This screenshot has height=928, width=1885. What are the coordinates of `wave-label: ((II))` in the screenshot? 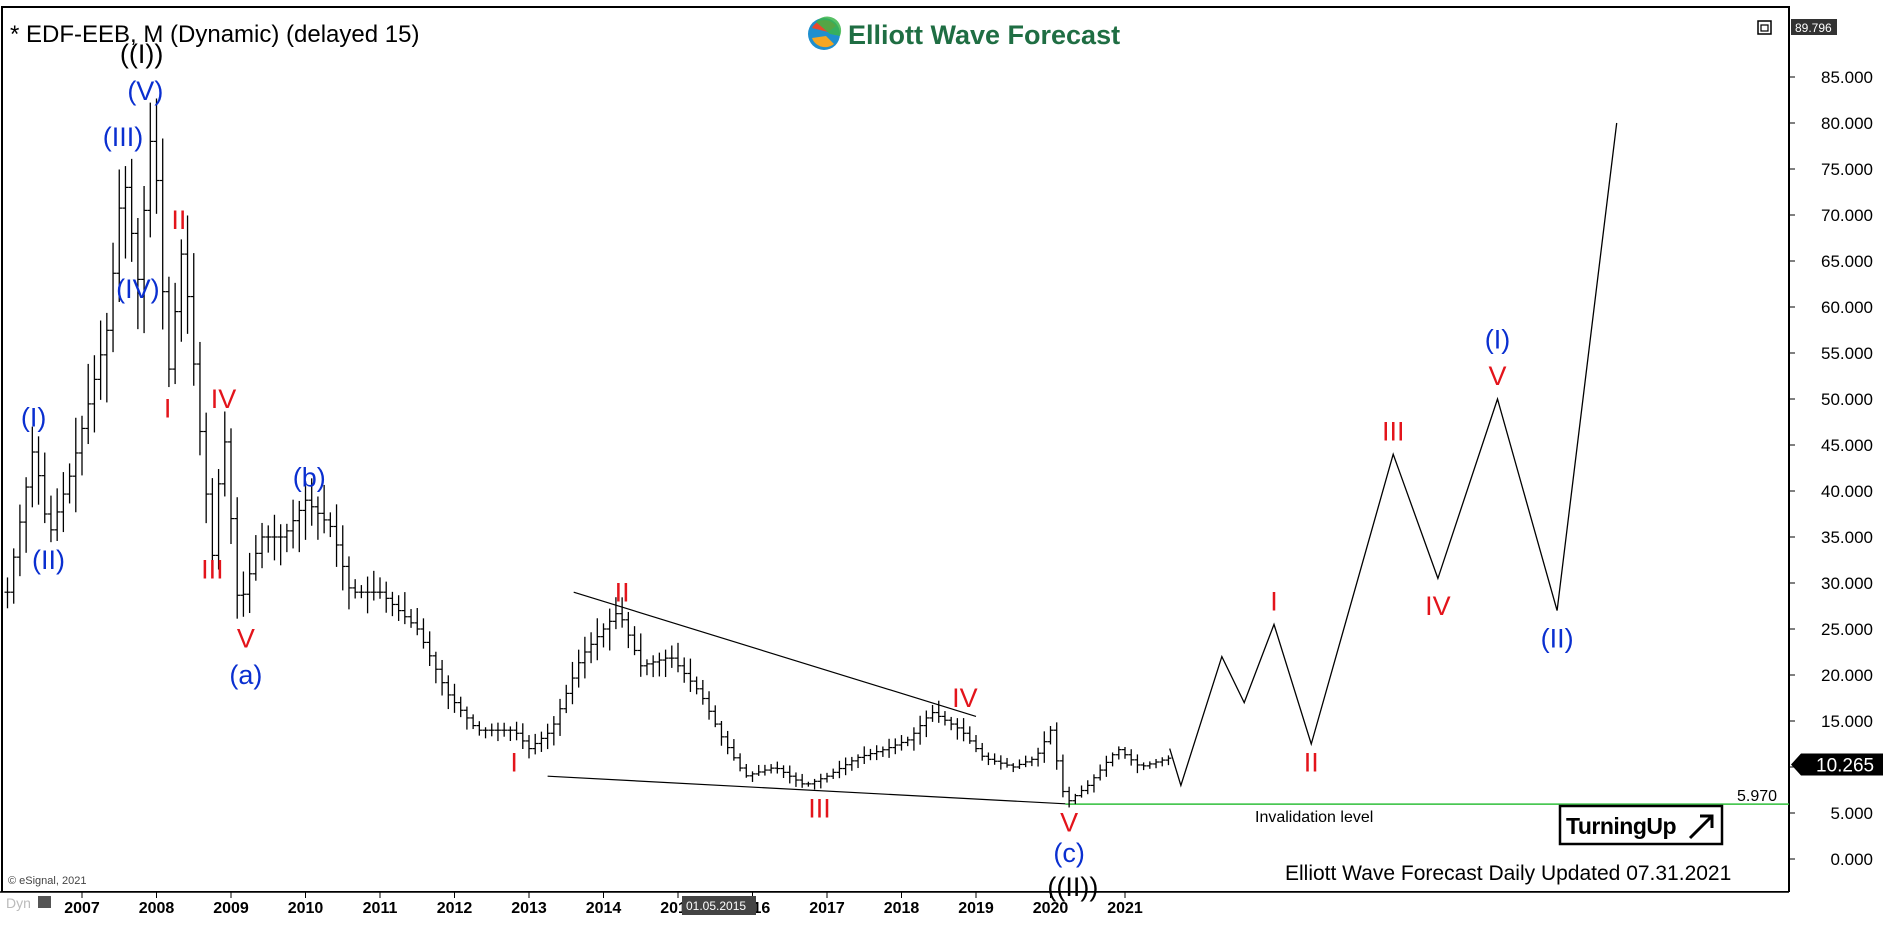 It's located at (1072, 887).